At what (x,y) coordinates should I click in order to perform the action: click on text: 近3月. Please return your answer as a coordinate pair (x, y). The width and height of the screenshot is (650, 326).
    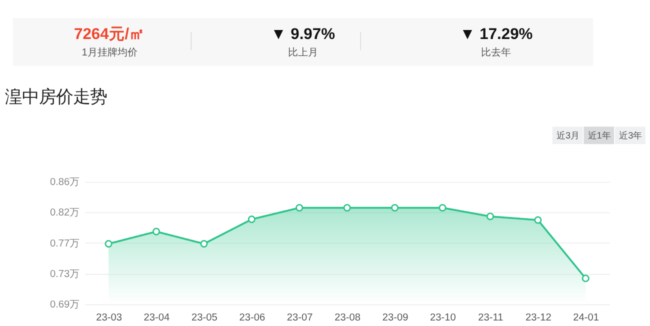
    Looking at the image, I should click on (568, 135).